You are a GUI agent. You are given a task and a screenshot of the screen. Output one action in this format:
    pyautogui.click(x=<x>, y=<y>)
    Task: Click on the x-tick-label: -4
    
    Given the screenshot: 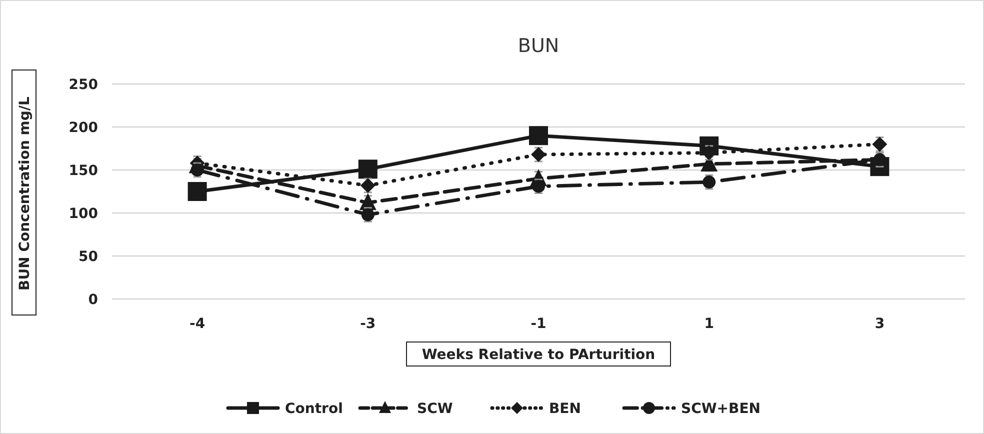 What is the action you would take?
    pyautogui.click(x=198, y=324)
    